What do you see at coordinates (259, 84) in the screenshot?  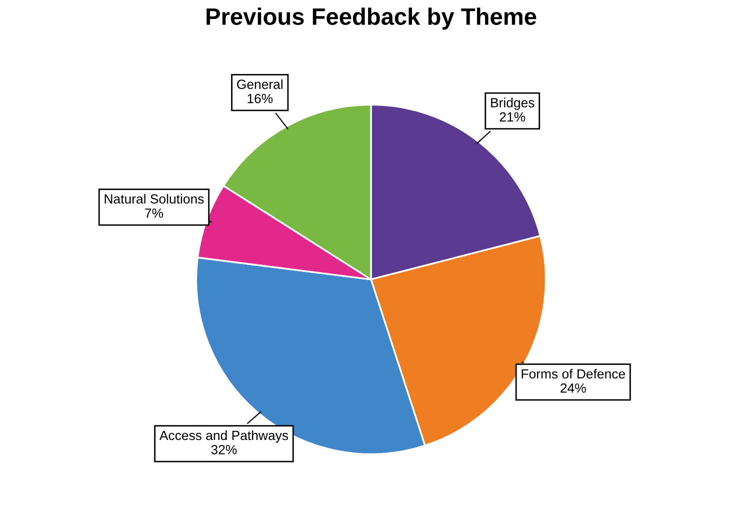 I see `slice-label: General` at bounding box center [259, 84].